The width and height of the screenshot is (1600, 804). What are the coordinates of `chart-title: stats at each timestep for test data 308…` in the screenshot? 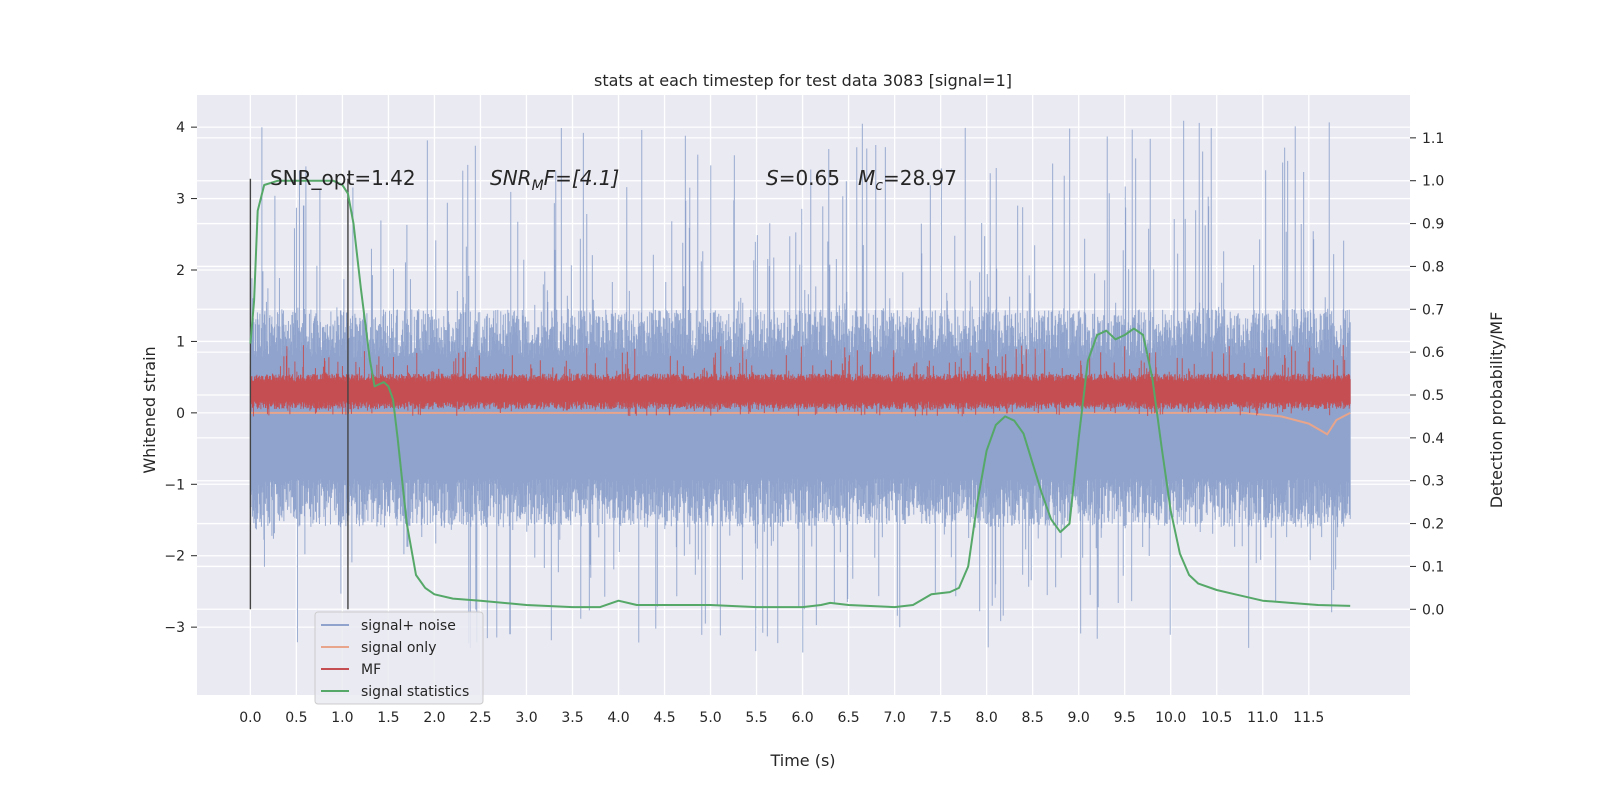 It's located at (803, 80).